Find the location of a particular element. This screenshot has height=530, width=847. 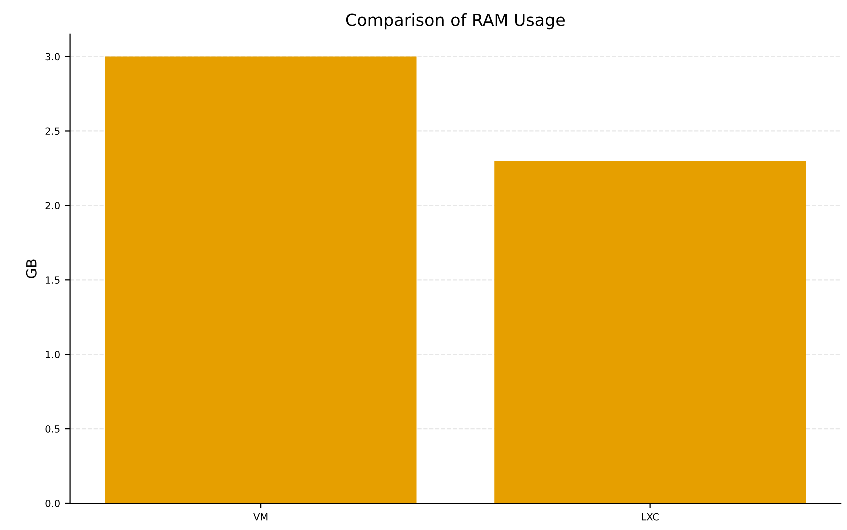

y-axis-title: GB is located at coordinates (31, 269).